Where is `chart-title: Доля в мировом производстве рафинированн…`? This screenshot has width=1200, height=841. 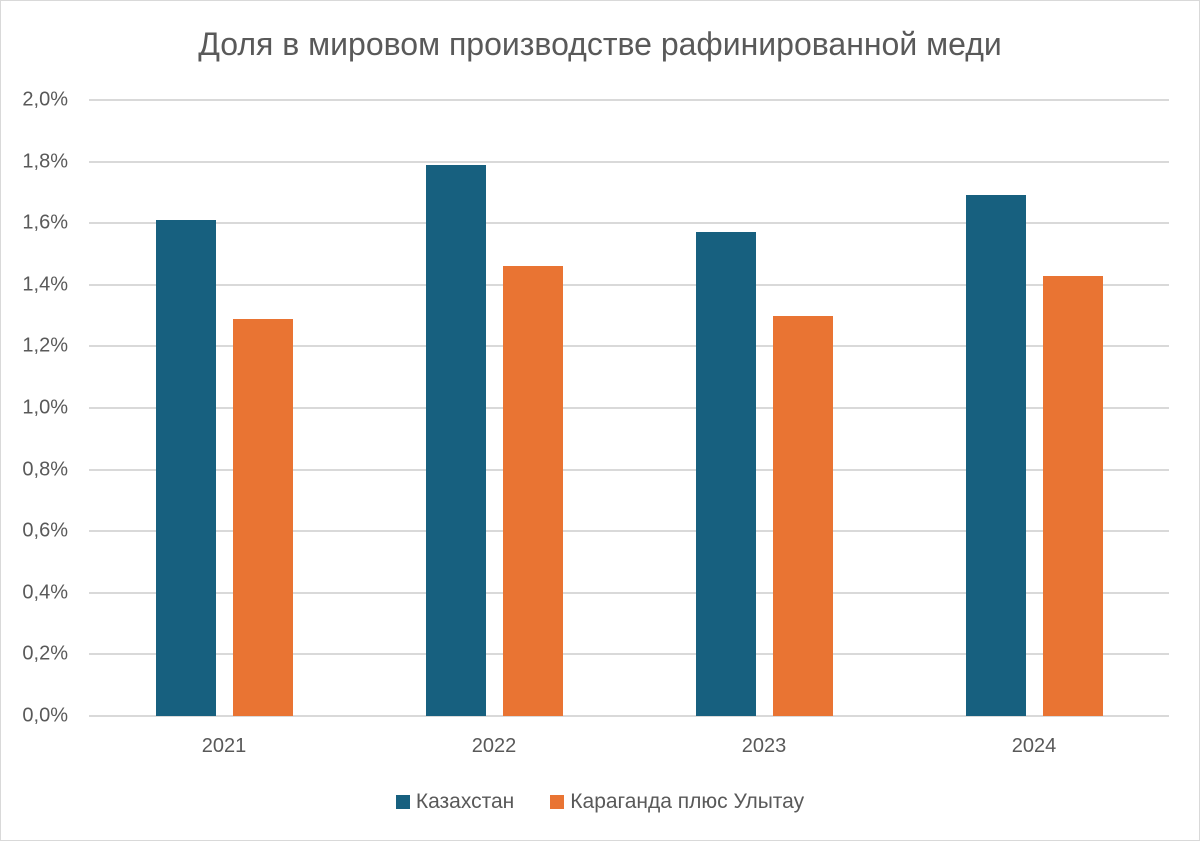
chart-title: Доля в мировом производстве рафинированн… is located at coordinates (600, 44).